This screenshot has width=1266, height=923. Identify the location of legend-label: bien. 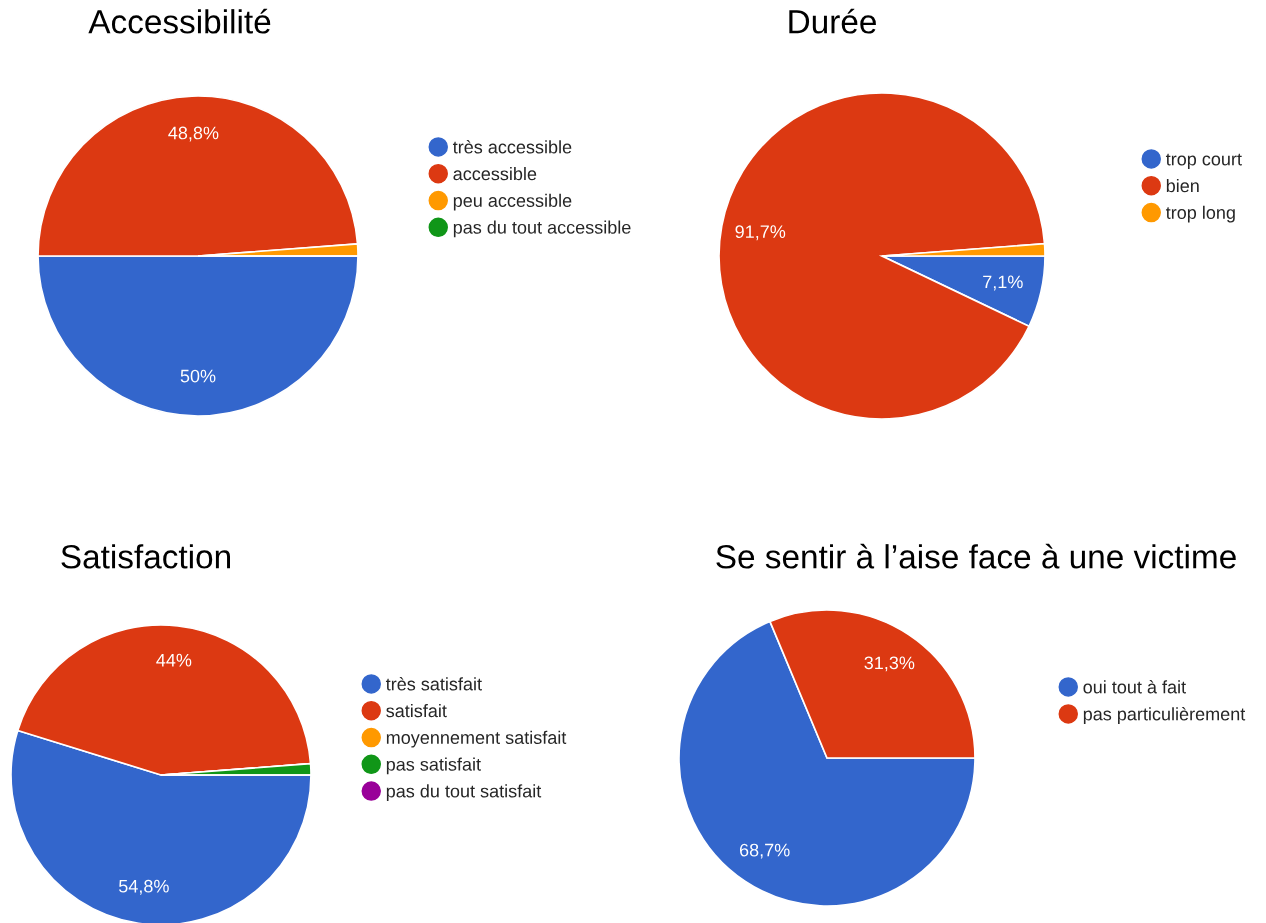
(1182, 185).